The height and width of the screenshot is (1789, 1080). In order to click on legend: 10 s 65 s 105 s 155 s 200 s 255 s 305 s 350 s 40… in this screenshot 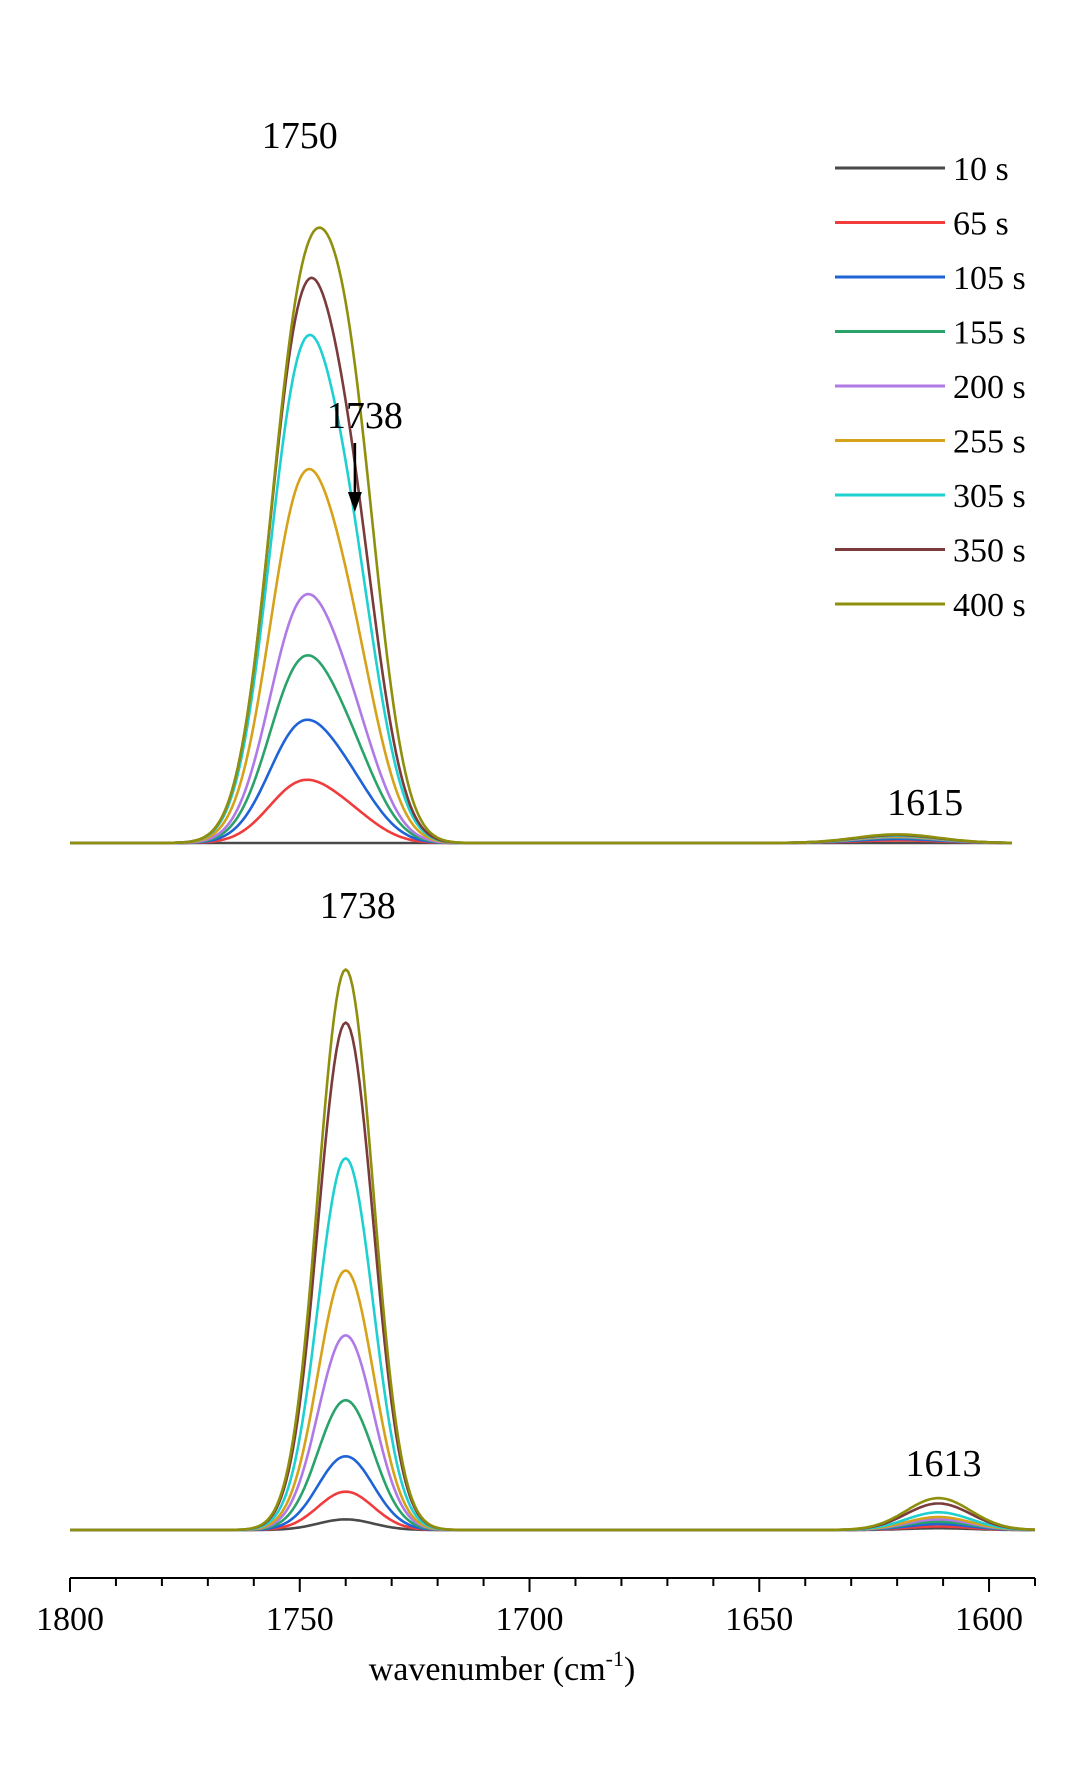, I will do `click(930, 387)`.